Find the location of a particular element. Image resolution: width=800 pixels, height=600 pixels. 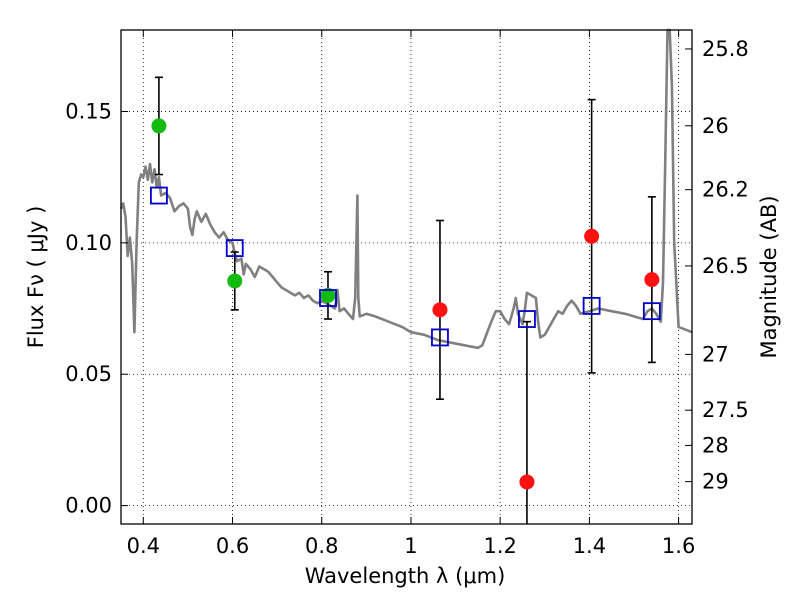

x-tick-label: 0.8 is located at coordinates (321, 546).